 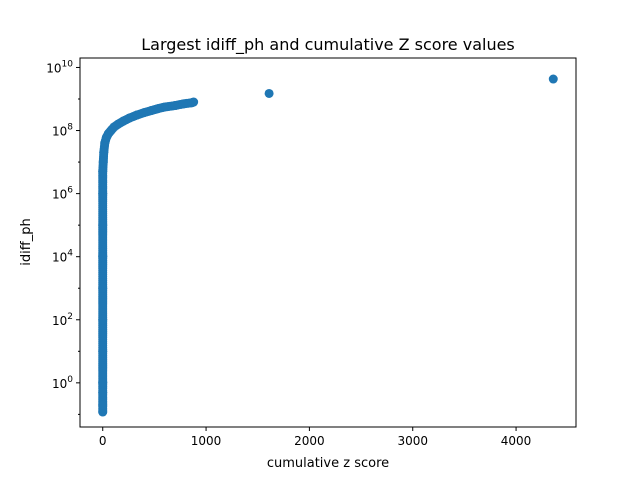 What do you see at coordinates (62, 257) in the screenshot?
I see `y-tick-label: 10⁴` at bounding box center [62, 257].